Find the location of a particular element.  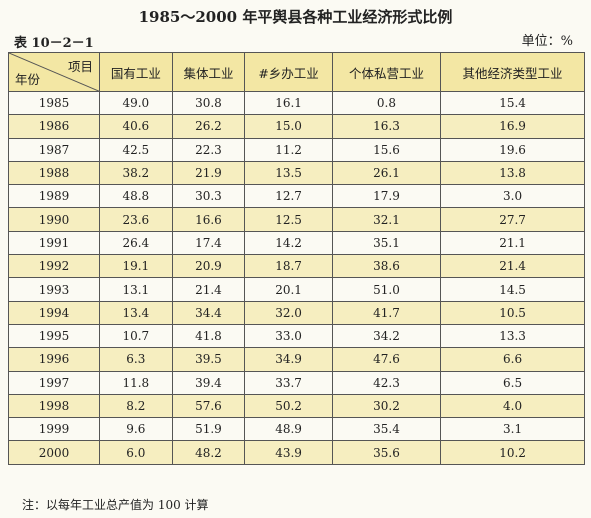

value-cell: 42.3 is located at coordinates (386, 382).